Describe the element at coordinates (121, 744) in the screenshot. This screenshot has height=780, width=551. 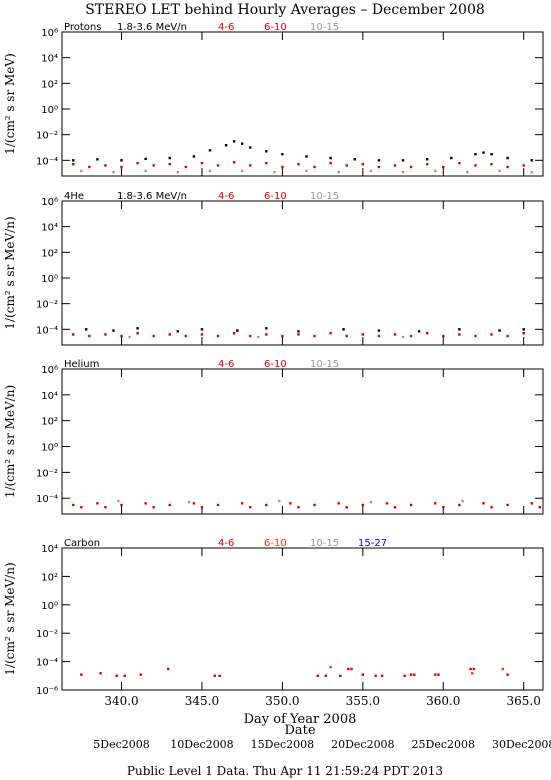
I see `date-tick-label: 5Dec2008` at that location.